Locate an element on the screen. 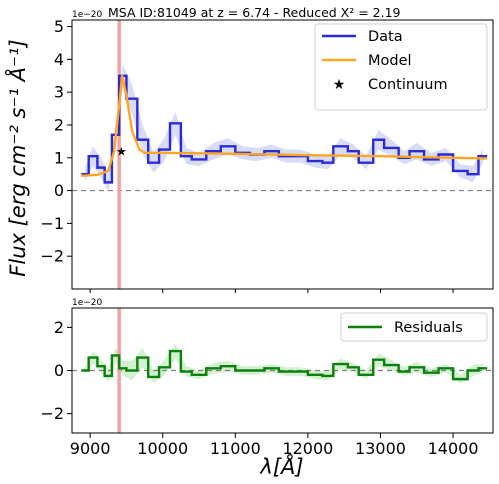 Image resolution: width=499 pixels, height=484 pixels. top-scale-label: 1e−20 is located at coordinates (87, 15).